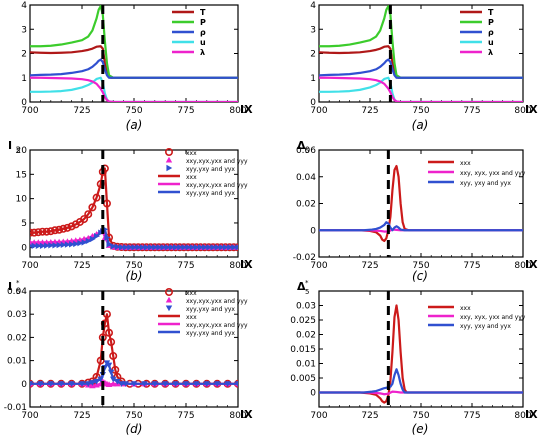 The height and width of the screenshot is (441, 545). What do you see at coordinates (21, 175) in the screenshot?
I see `y-tick-label: 15` at bounding box center [21, 175].